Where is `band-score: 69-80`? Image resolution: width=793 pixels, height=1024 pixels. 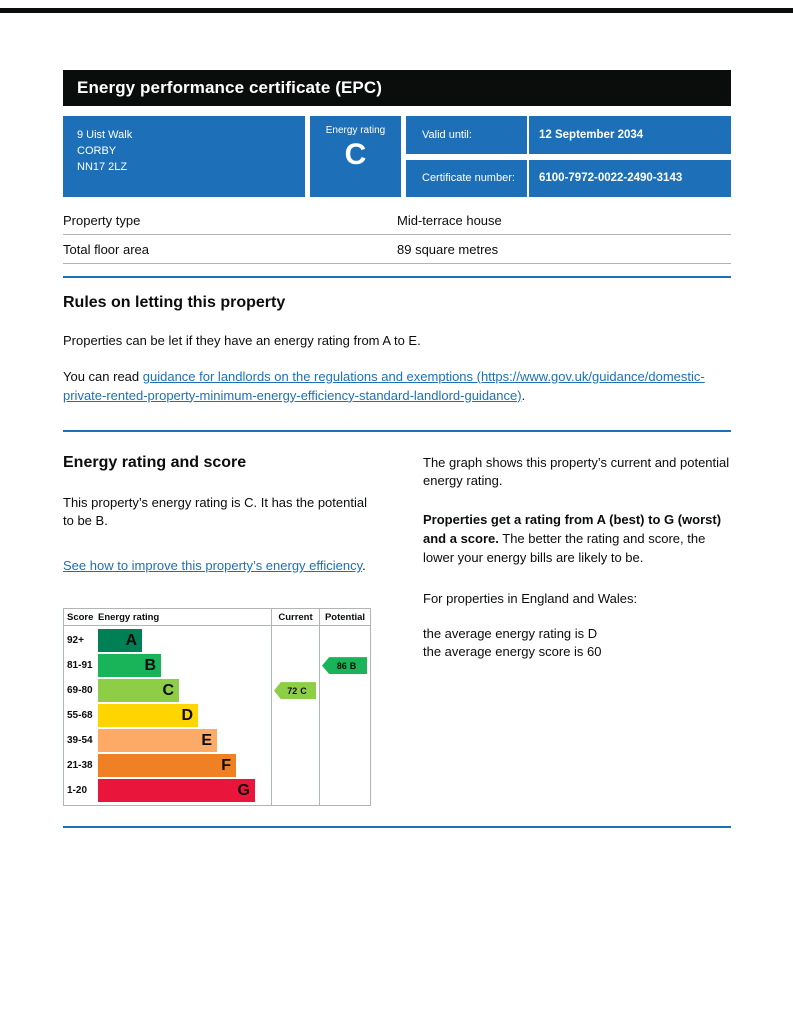
band-score: 69-80 is located at coordinates (80, 691).